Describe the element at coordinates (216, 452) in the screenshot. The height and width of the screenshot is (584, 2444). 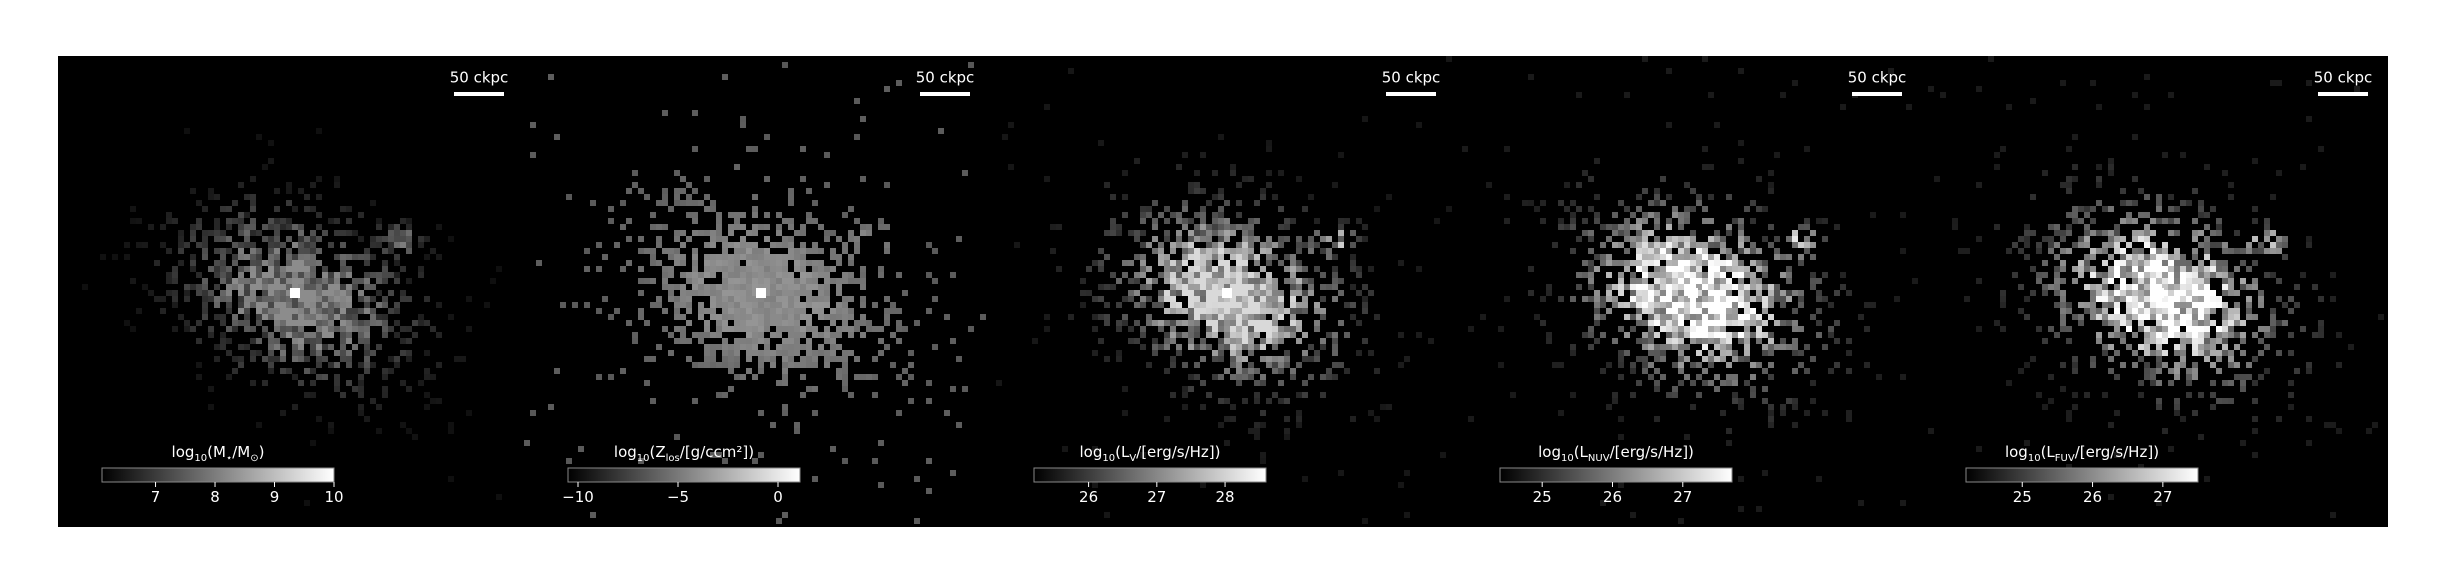
I see `label-text: (M` at that location.